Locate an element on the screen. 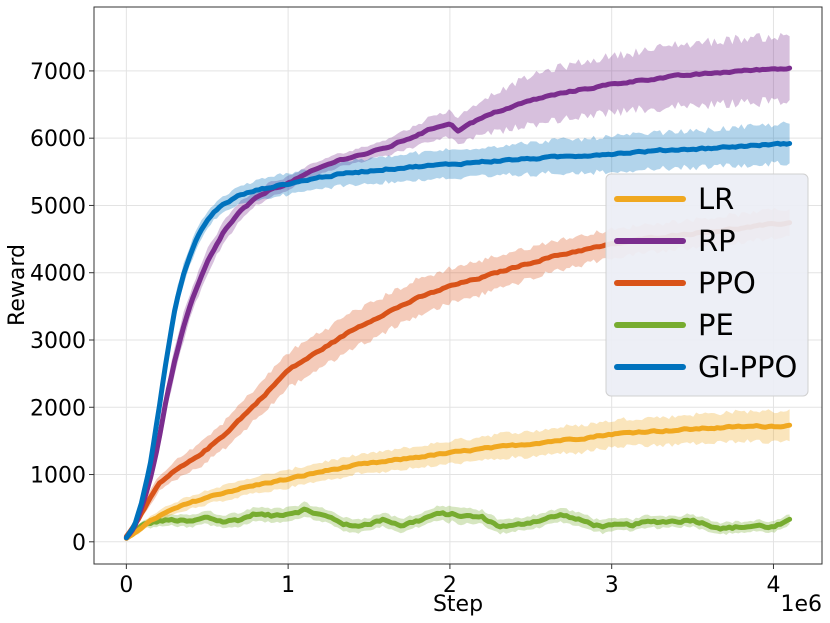  x-axis-multiplier: 1e6 is located at coordinates (801, 604).